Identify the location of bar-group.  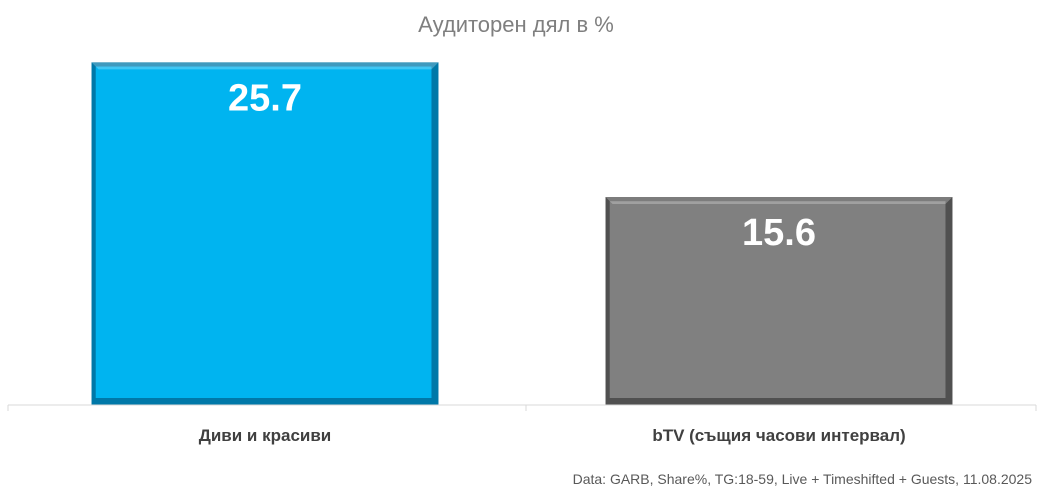
(779, 301).